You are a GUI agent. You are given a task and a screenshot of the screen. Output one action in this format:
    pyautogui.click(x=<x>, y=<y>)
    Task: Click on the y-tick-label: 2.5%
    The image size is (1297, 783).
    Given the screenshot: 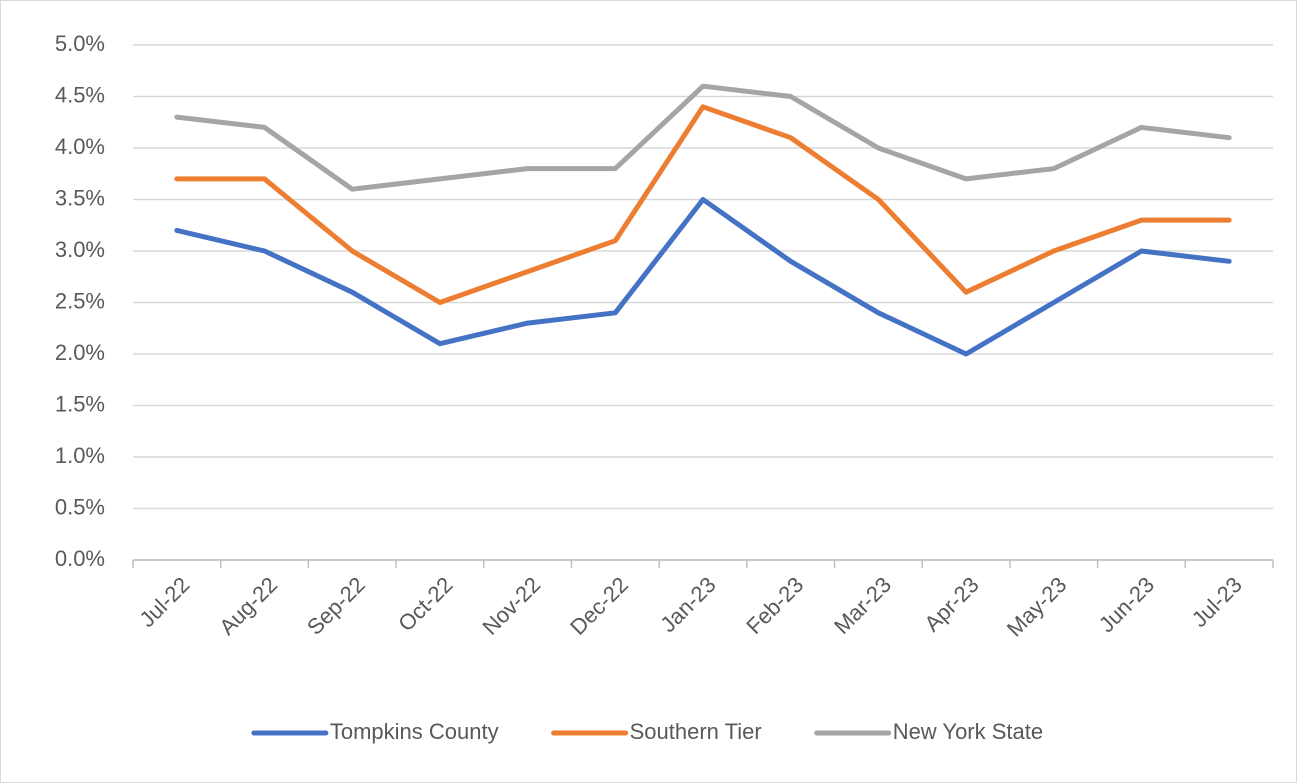 What is the action you would take?
    pyautogui.click(x=80, y=300)
    